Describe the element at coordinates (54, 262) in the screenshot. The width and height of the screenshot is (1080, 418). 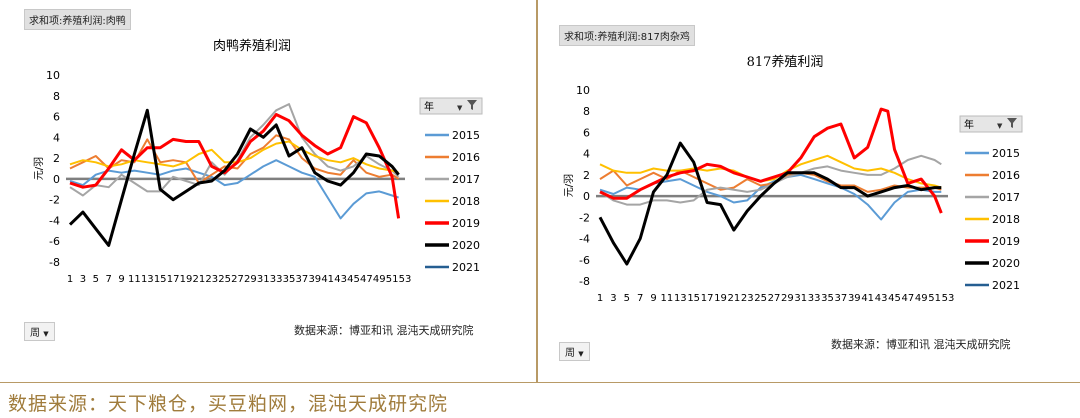
I see `y-tick-label: -8` at that location.